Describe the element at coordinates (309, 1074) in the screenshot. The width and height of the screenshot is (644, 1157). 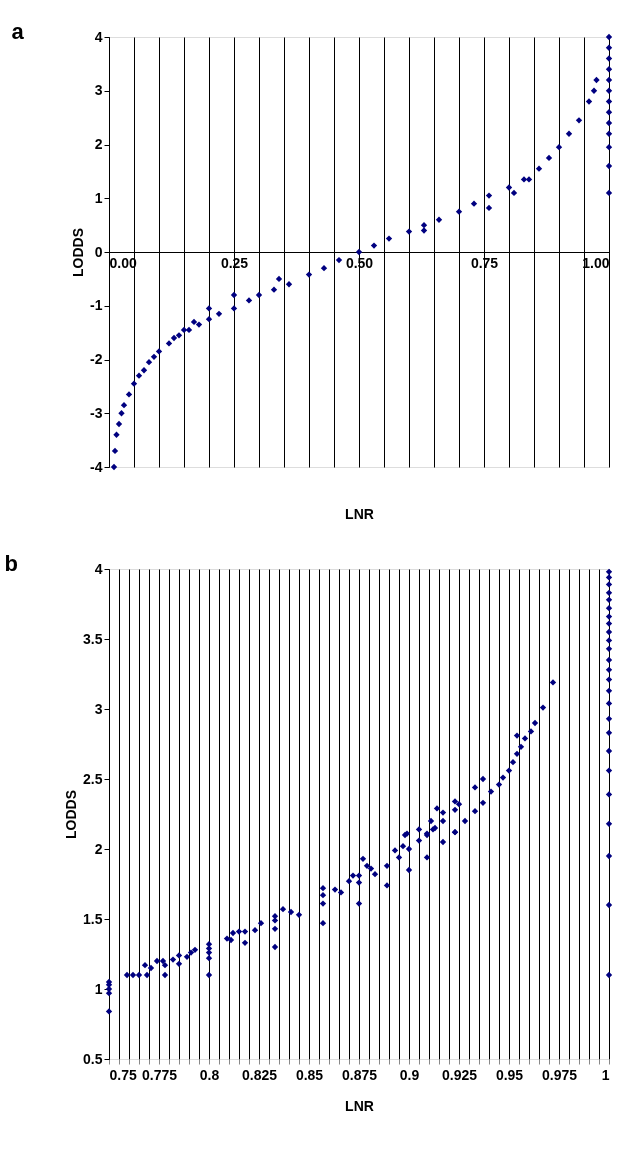
I see `x-tick-label: 0.85` at that location.